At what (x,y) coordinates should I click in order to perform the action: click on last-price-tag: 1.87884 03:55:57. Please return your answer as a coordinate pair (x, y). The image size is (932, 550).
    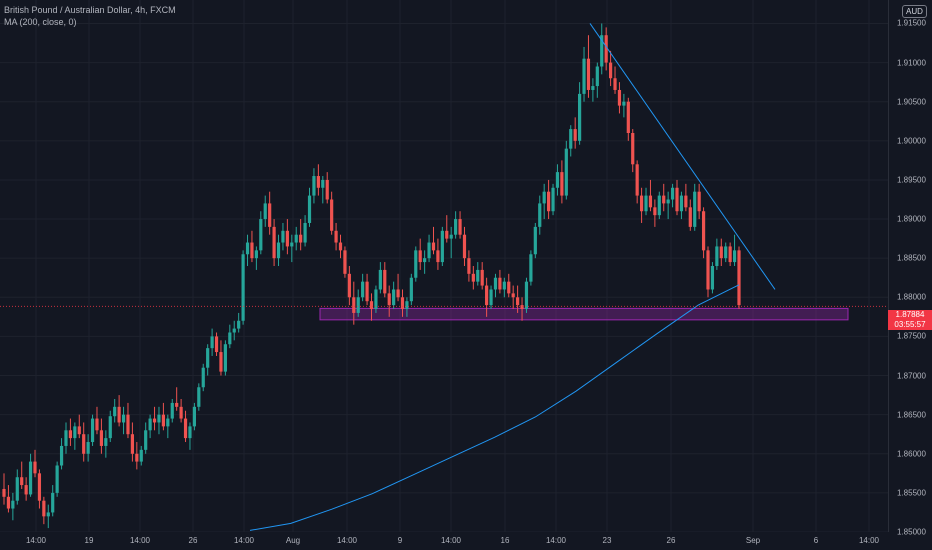
    Looking at the image, I should click on (910, 320).